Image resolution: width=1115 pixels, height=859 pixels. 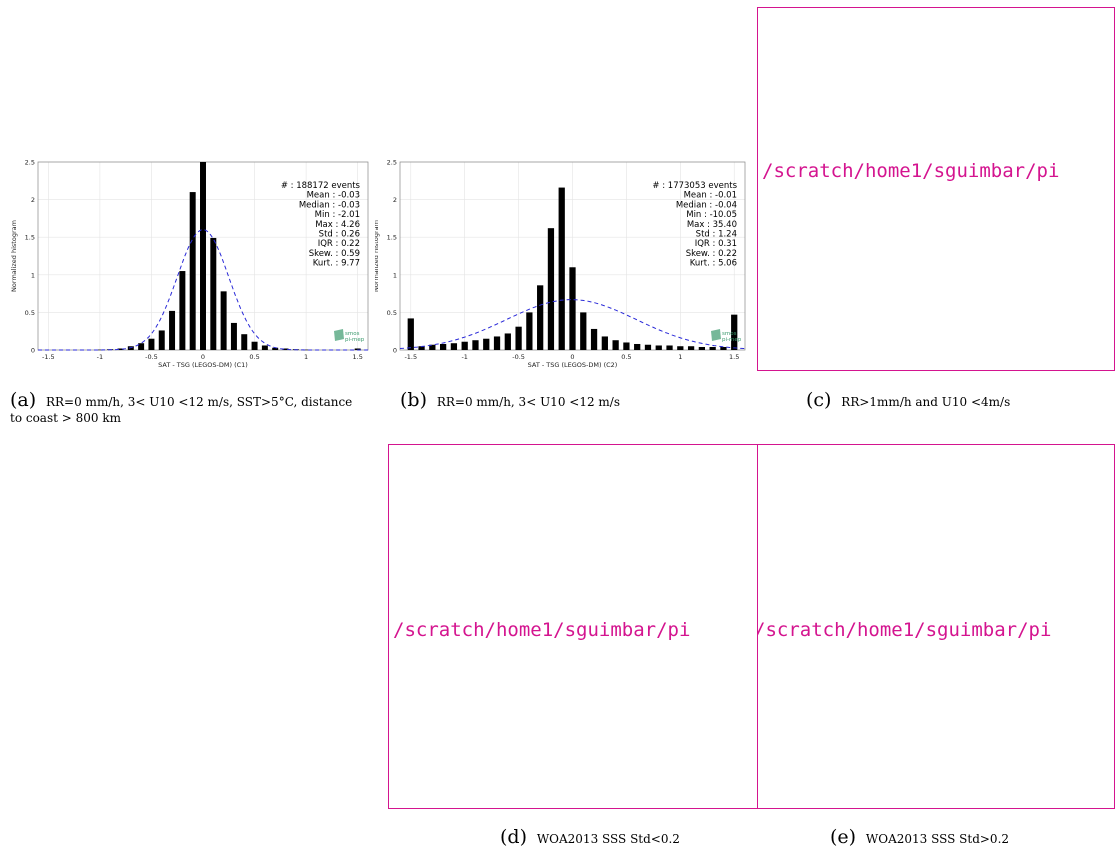 I want to click on stats-line: Max : 4.26, so click(x=337, y=225).